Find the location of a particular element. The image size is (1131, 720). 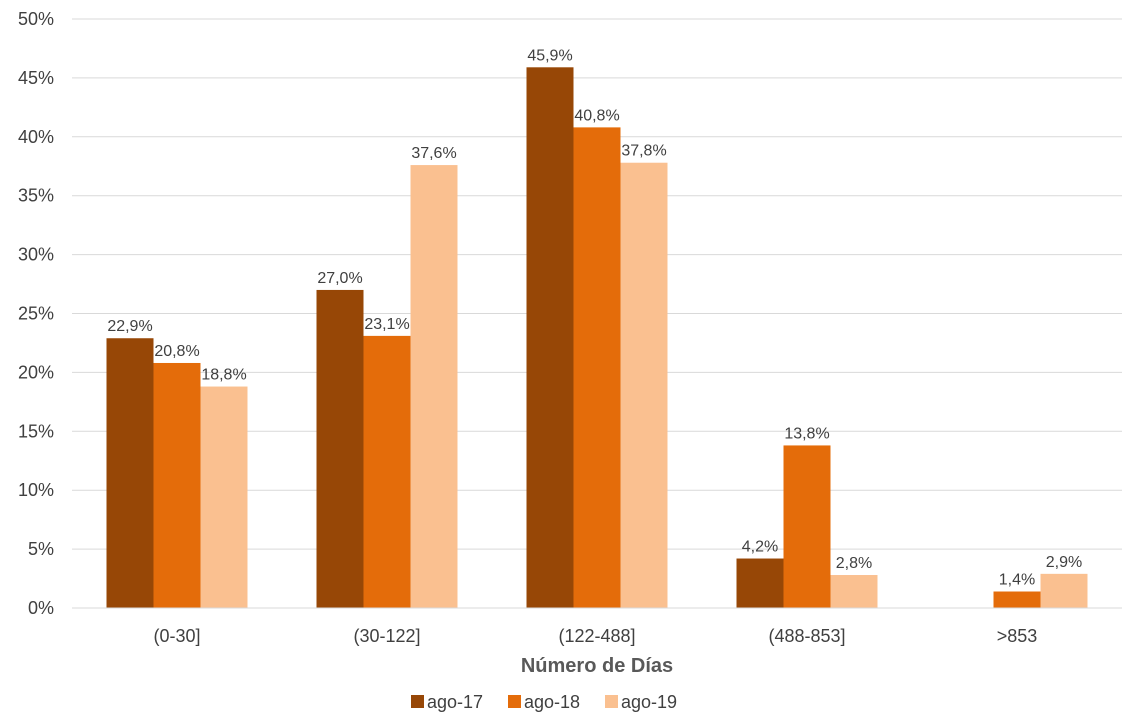

data-label: 37,8% is located at coordinates (643, 151).